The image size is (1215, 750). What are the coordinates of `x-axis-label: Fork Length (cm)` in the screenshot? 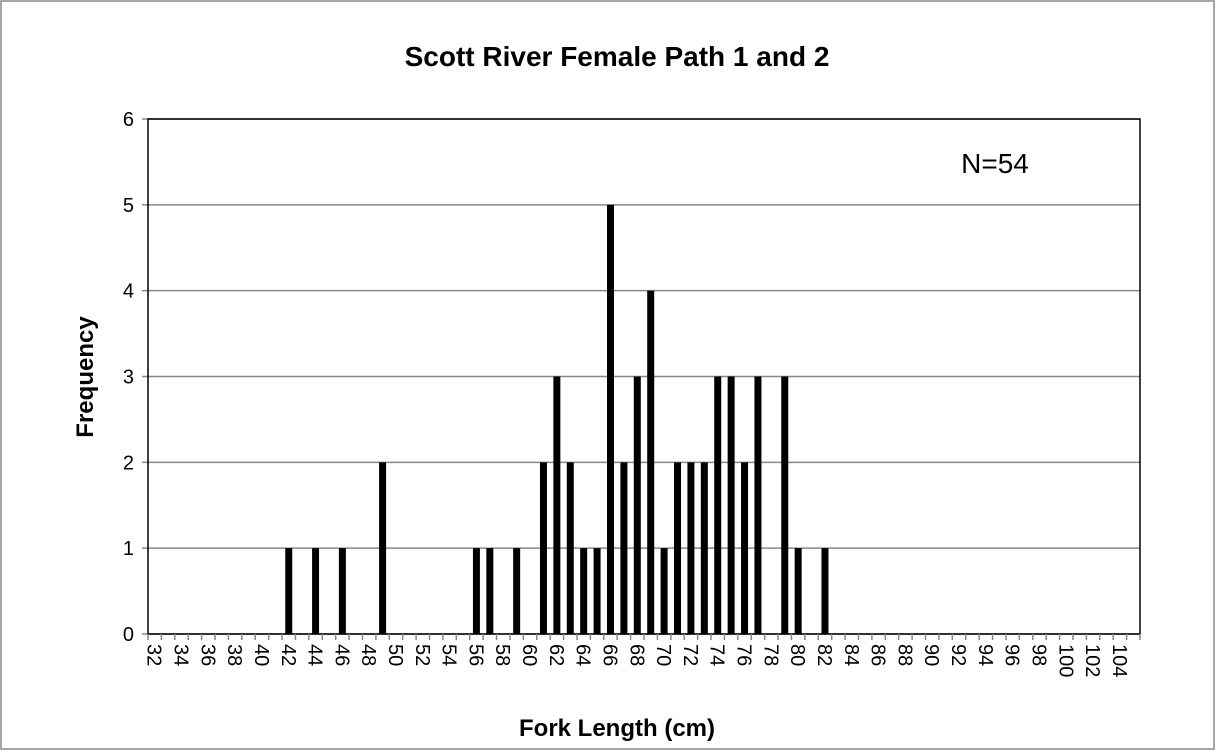 It's located at (617, 728).